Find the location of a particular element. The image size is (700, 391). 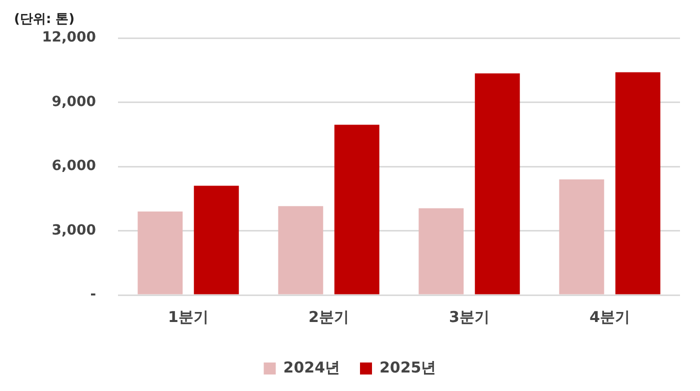

x-tick-label: 2분기 is located at coordinates (328, 317).